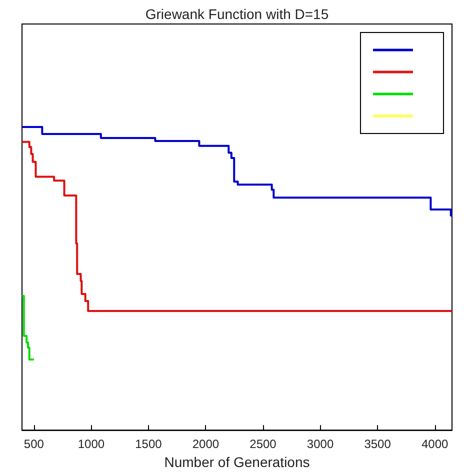 This screenshot has height=474, width=474. What do you see at coordinates (237, 14) in the screenshot?
I see `chart-title: Griewank Function with D=15` at bounding box center [237, 14].